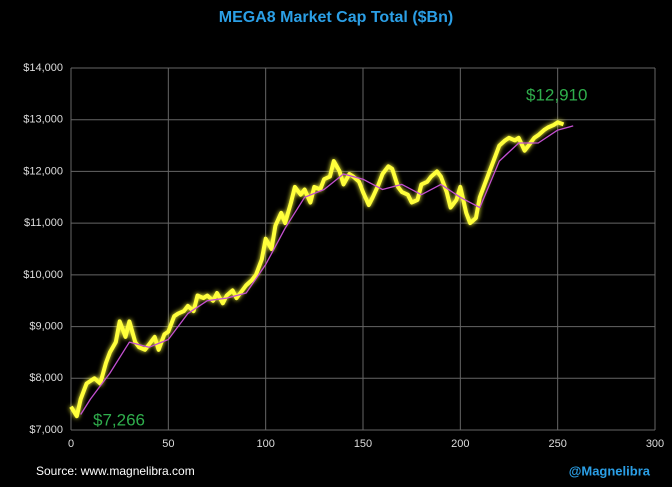 The width and height of the screenshot is (672, 487). Describe the element at coordinates (460, 444) in the screenshot. I see `x-tick-label: 200` at that location.